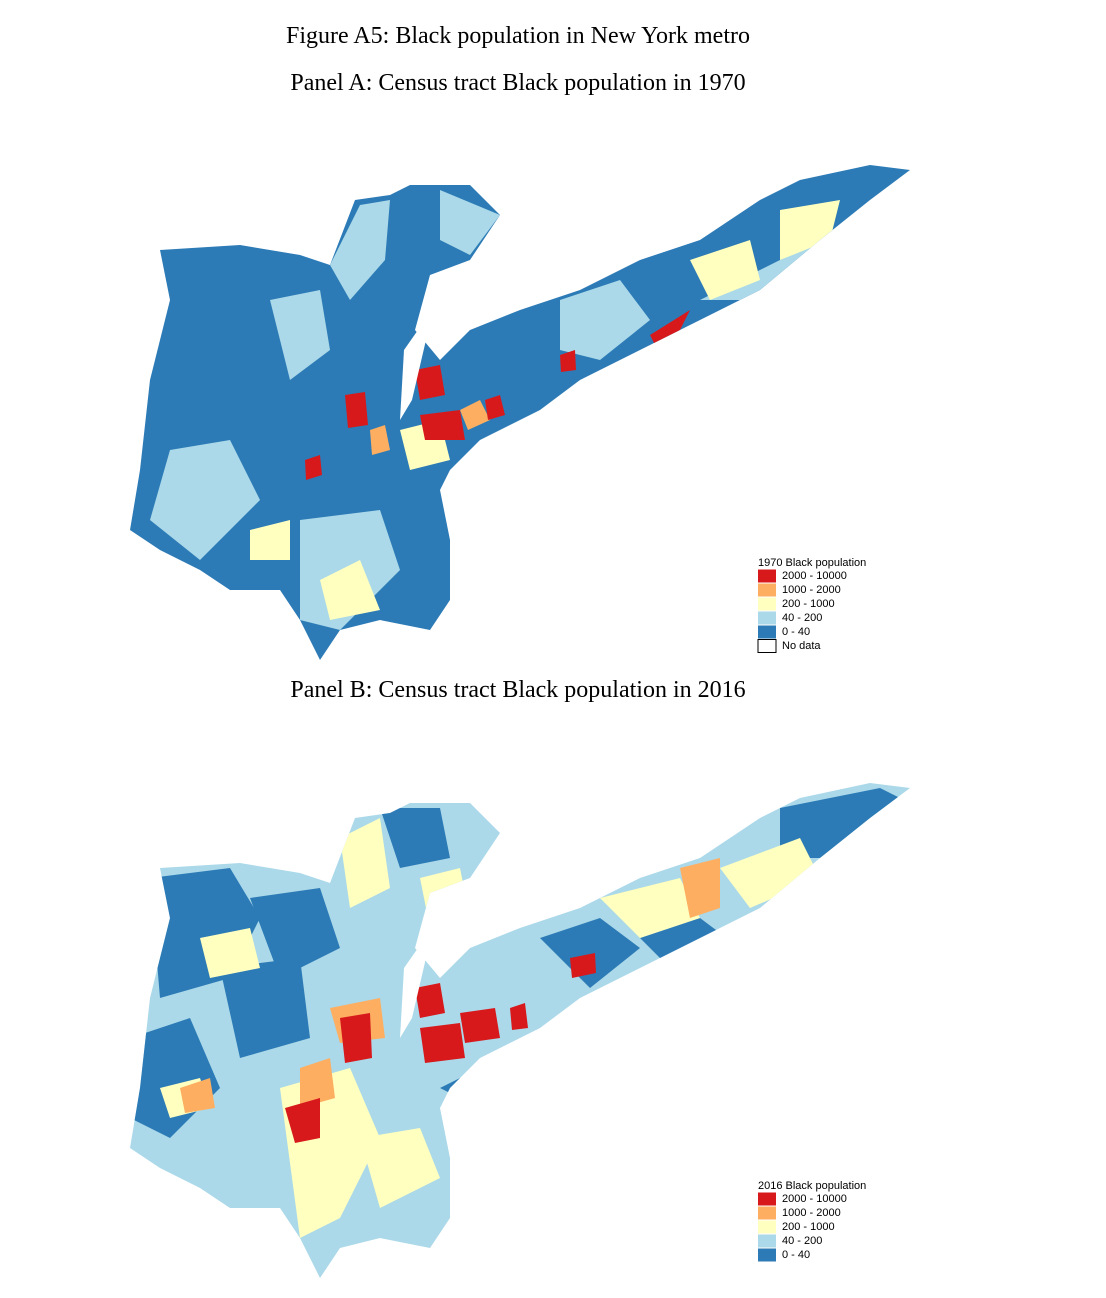  Describe the element at coordinates (812, 563) in the screenshot. I see `legend-title: 1970 Black population` at that location.